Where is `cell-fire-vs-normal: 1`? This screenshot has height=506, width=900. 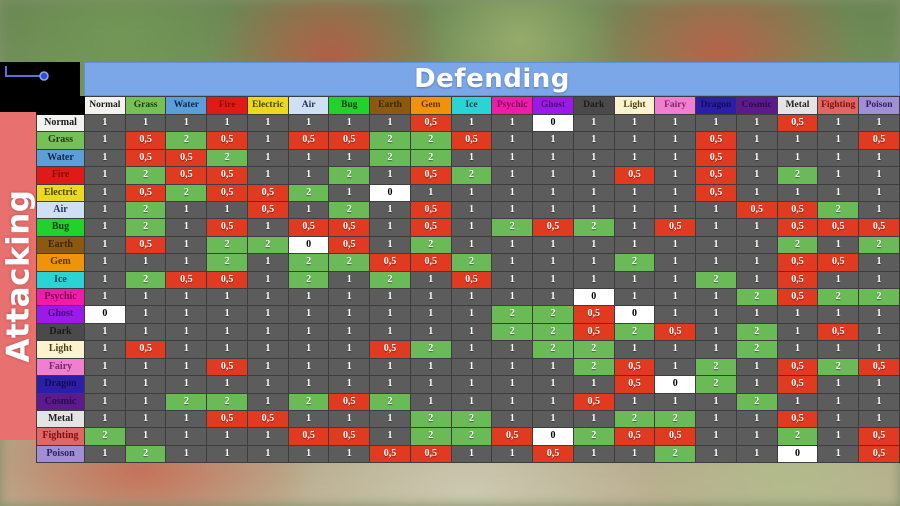 cell-fire-vs-normal: 1 is located at coordinates (104, 175).